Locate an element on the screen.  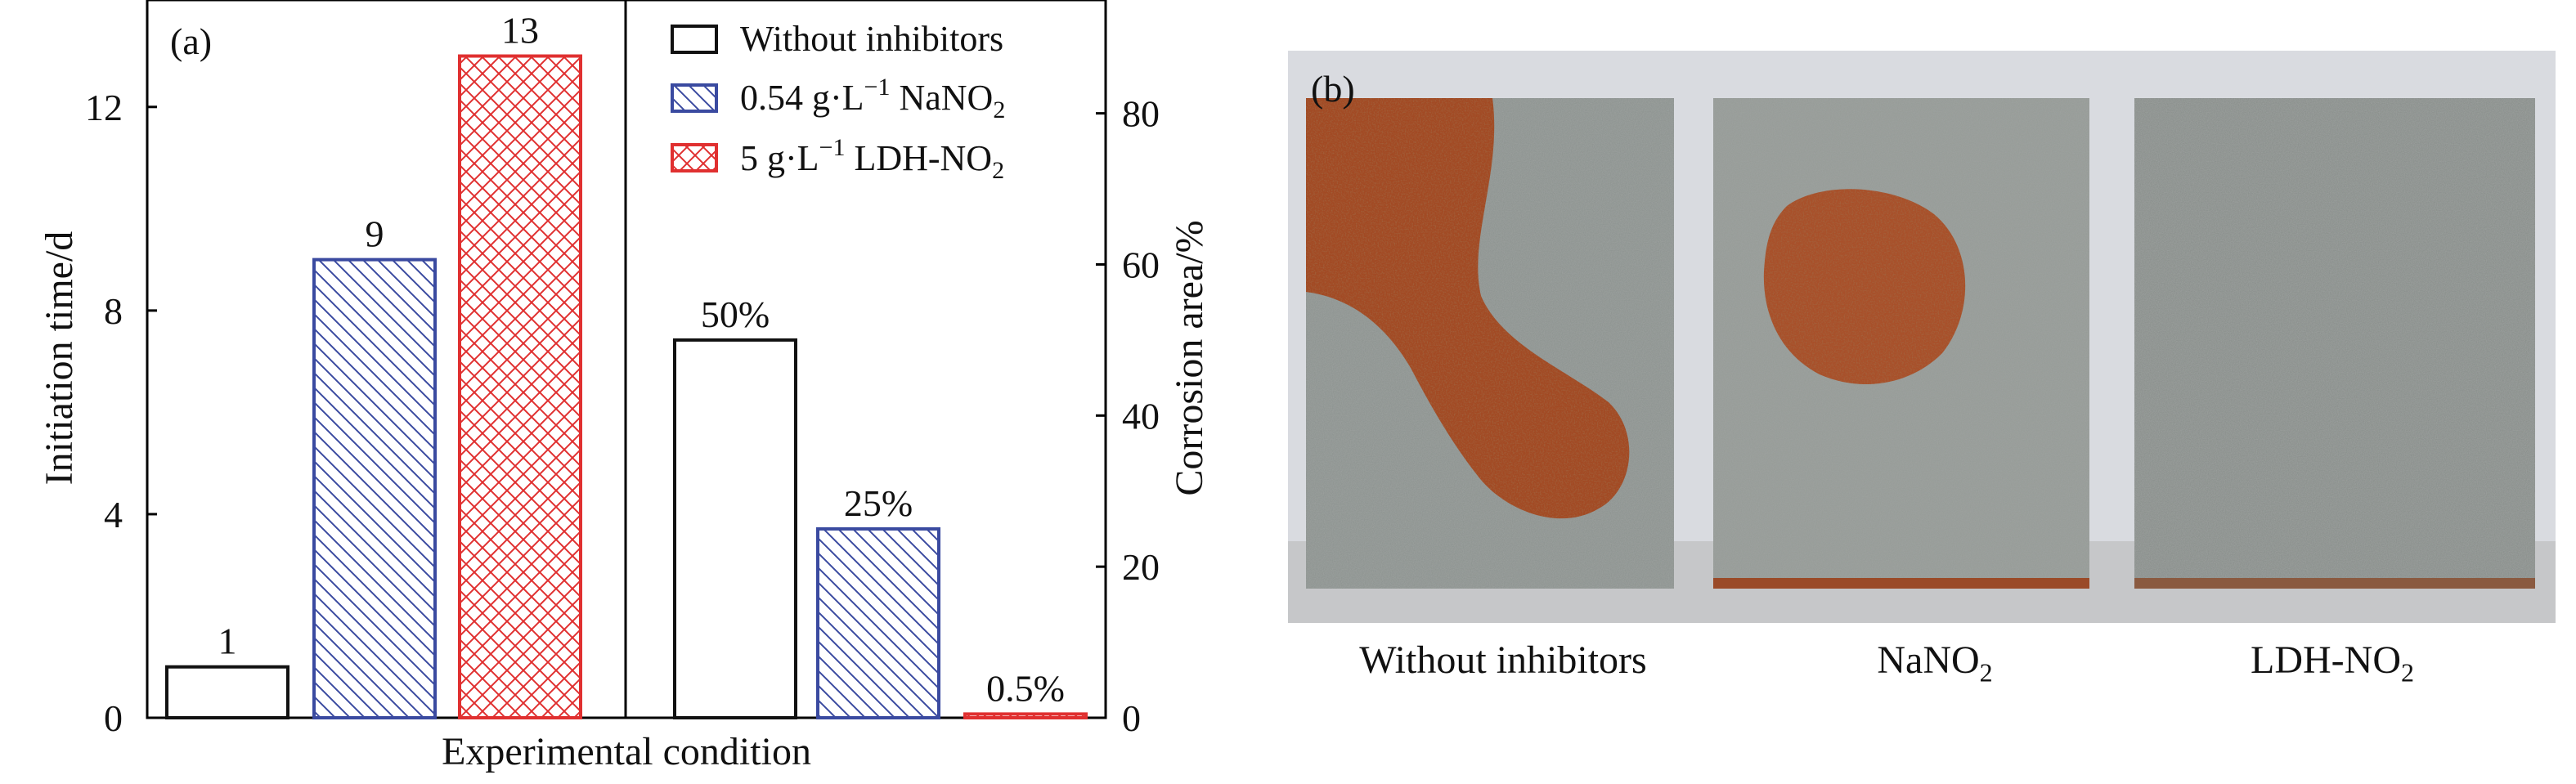
legend-label-ldh-no2: 5 g·L−1 LDH-NO2 is located at coordinates (872, 159).